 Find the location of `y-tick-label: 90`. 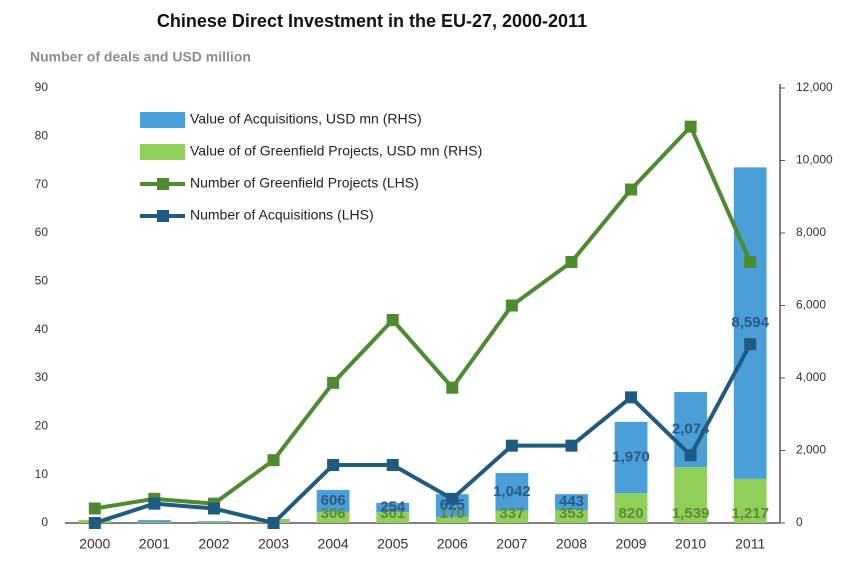

y-tick-label: 90 is located at coordinates (42, 87).